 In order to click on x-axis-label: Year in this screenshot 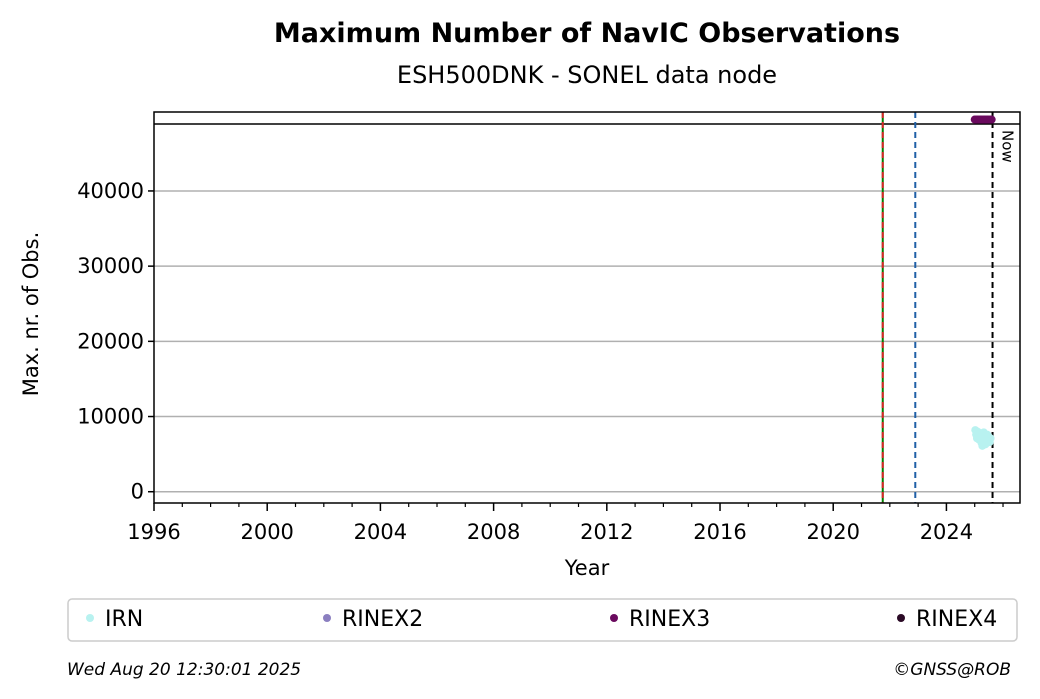, I will do `click(587, 568)`.